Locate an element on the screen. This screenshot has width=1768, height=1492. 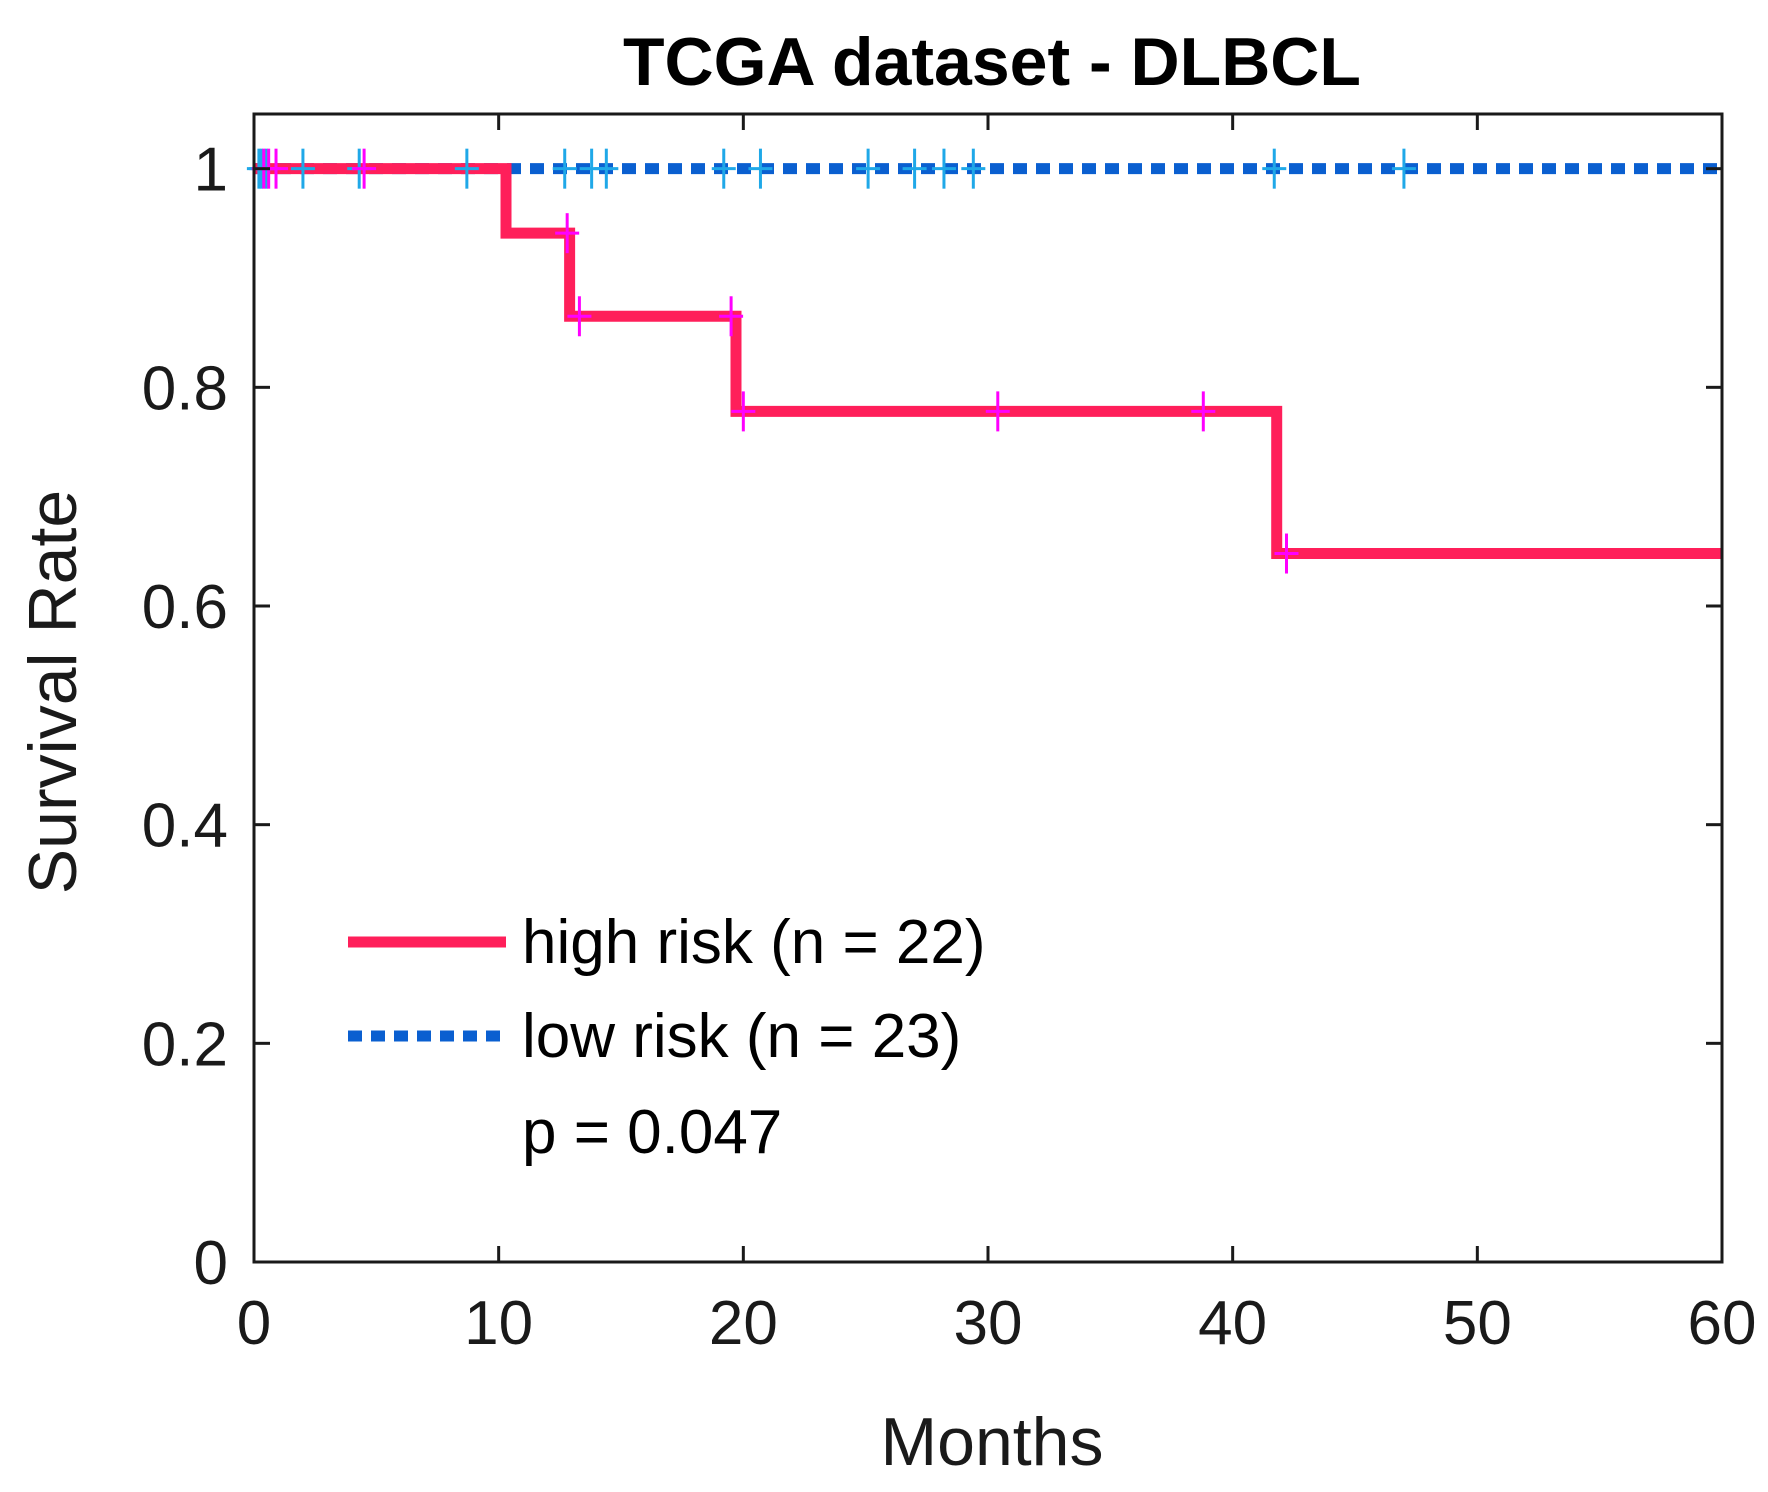
x-tick-label: 40 is located at coordinates (1232, 1323).